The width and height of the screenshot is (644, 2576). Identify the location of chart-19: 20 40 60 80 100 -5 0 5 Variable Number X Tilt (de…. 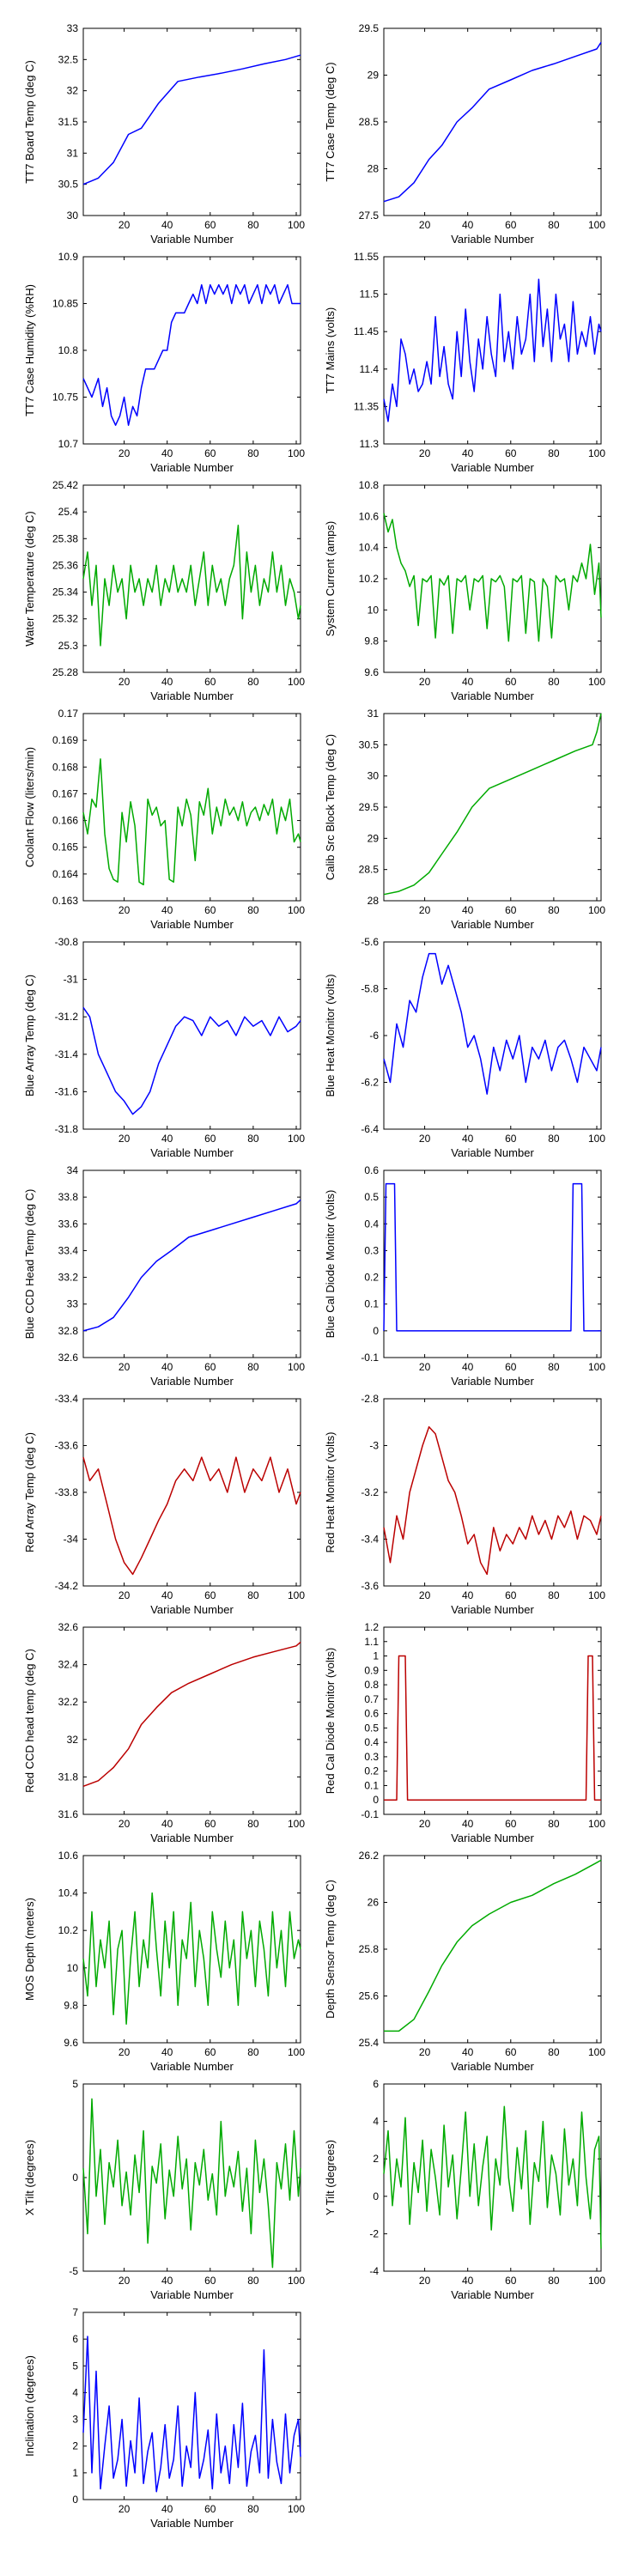
(164, 2189).